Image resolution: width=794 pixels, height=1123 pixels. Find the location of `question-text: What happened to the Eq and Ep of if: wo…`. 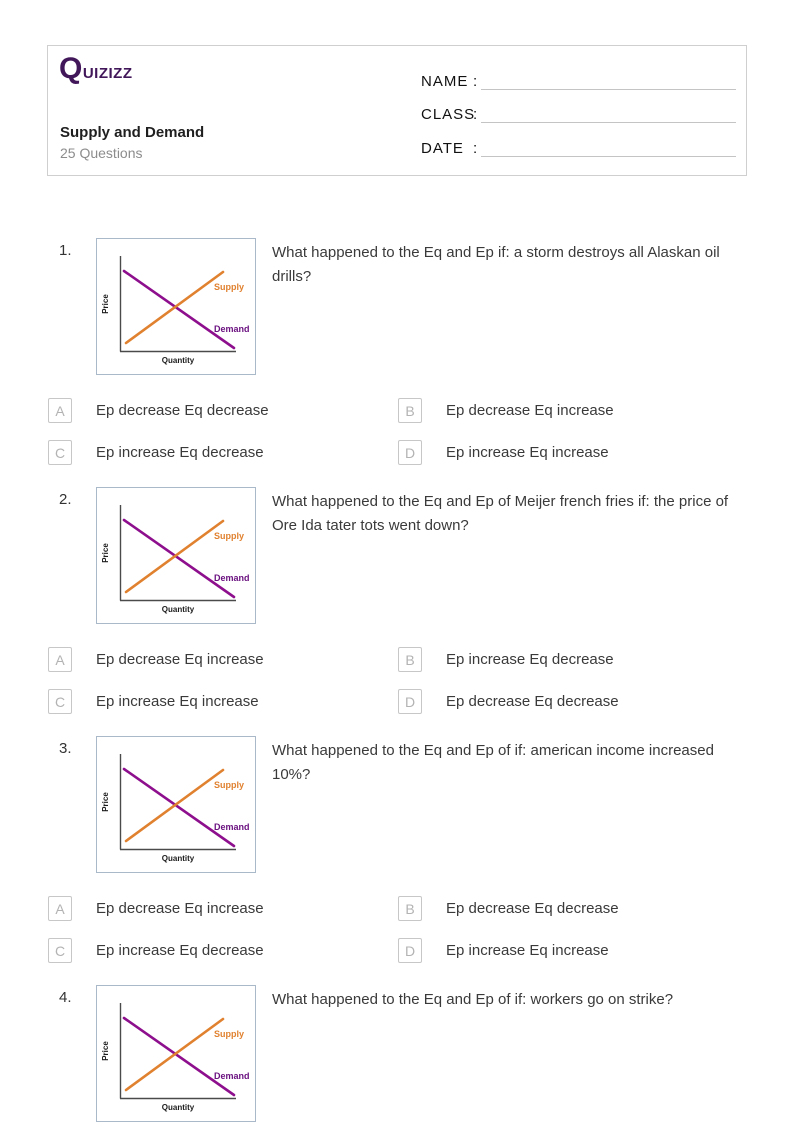

question-text: What happened to the Eq and Ep of if: wo… is located at coordinates (473, 999).